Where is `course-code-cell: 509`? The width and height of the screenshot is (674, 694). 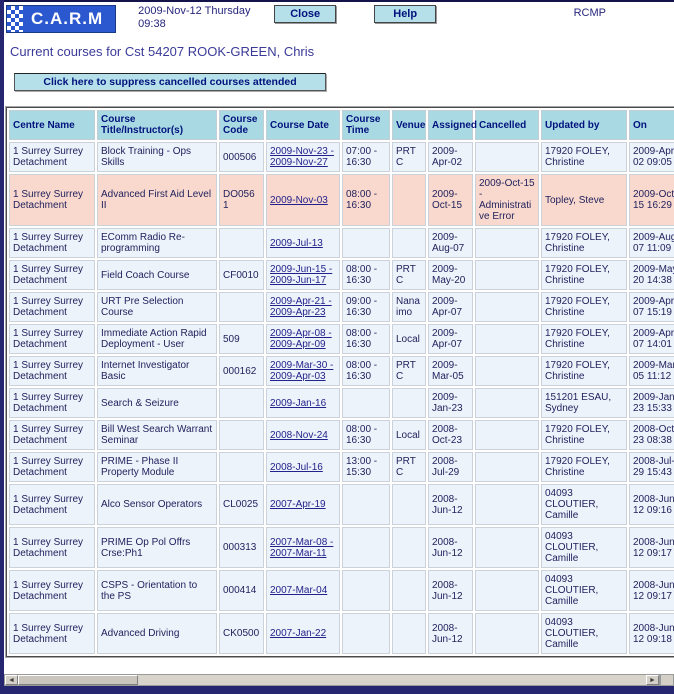 course-code-cell: 509 is located at coordinates (241, 339).